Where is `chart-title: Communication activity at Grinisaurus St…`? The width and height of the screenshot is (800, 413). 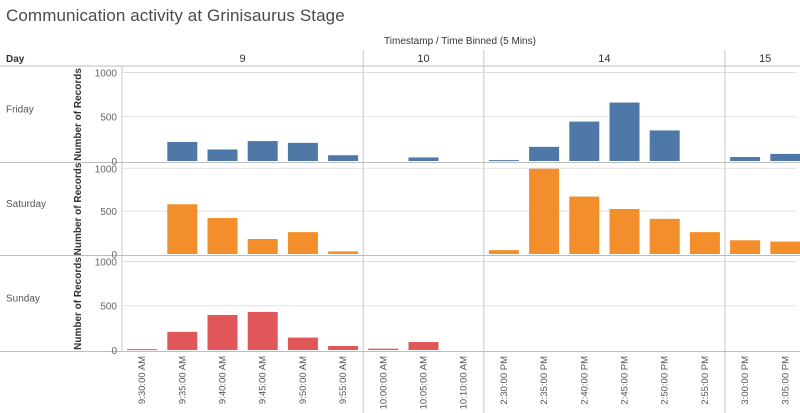
chart-title: Communication activity at Grinisaurus St… is located at coordinates (175, 15).